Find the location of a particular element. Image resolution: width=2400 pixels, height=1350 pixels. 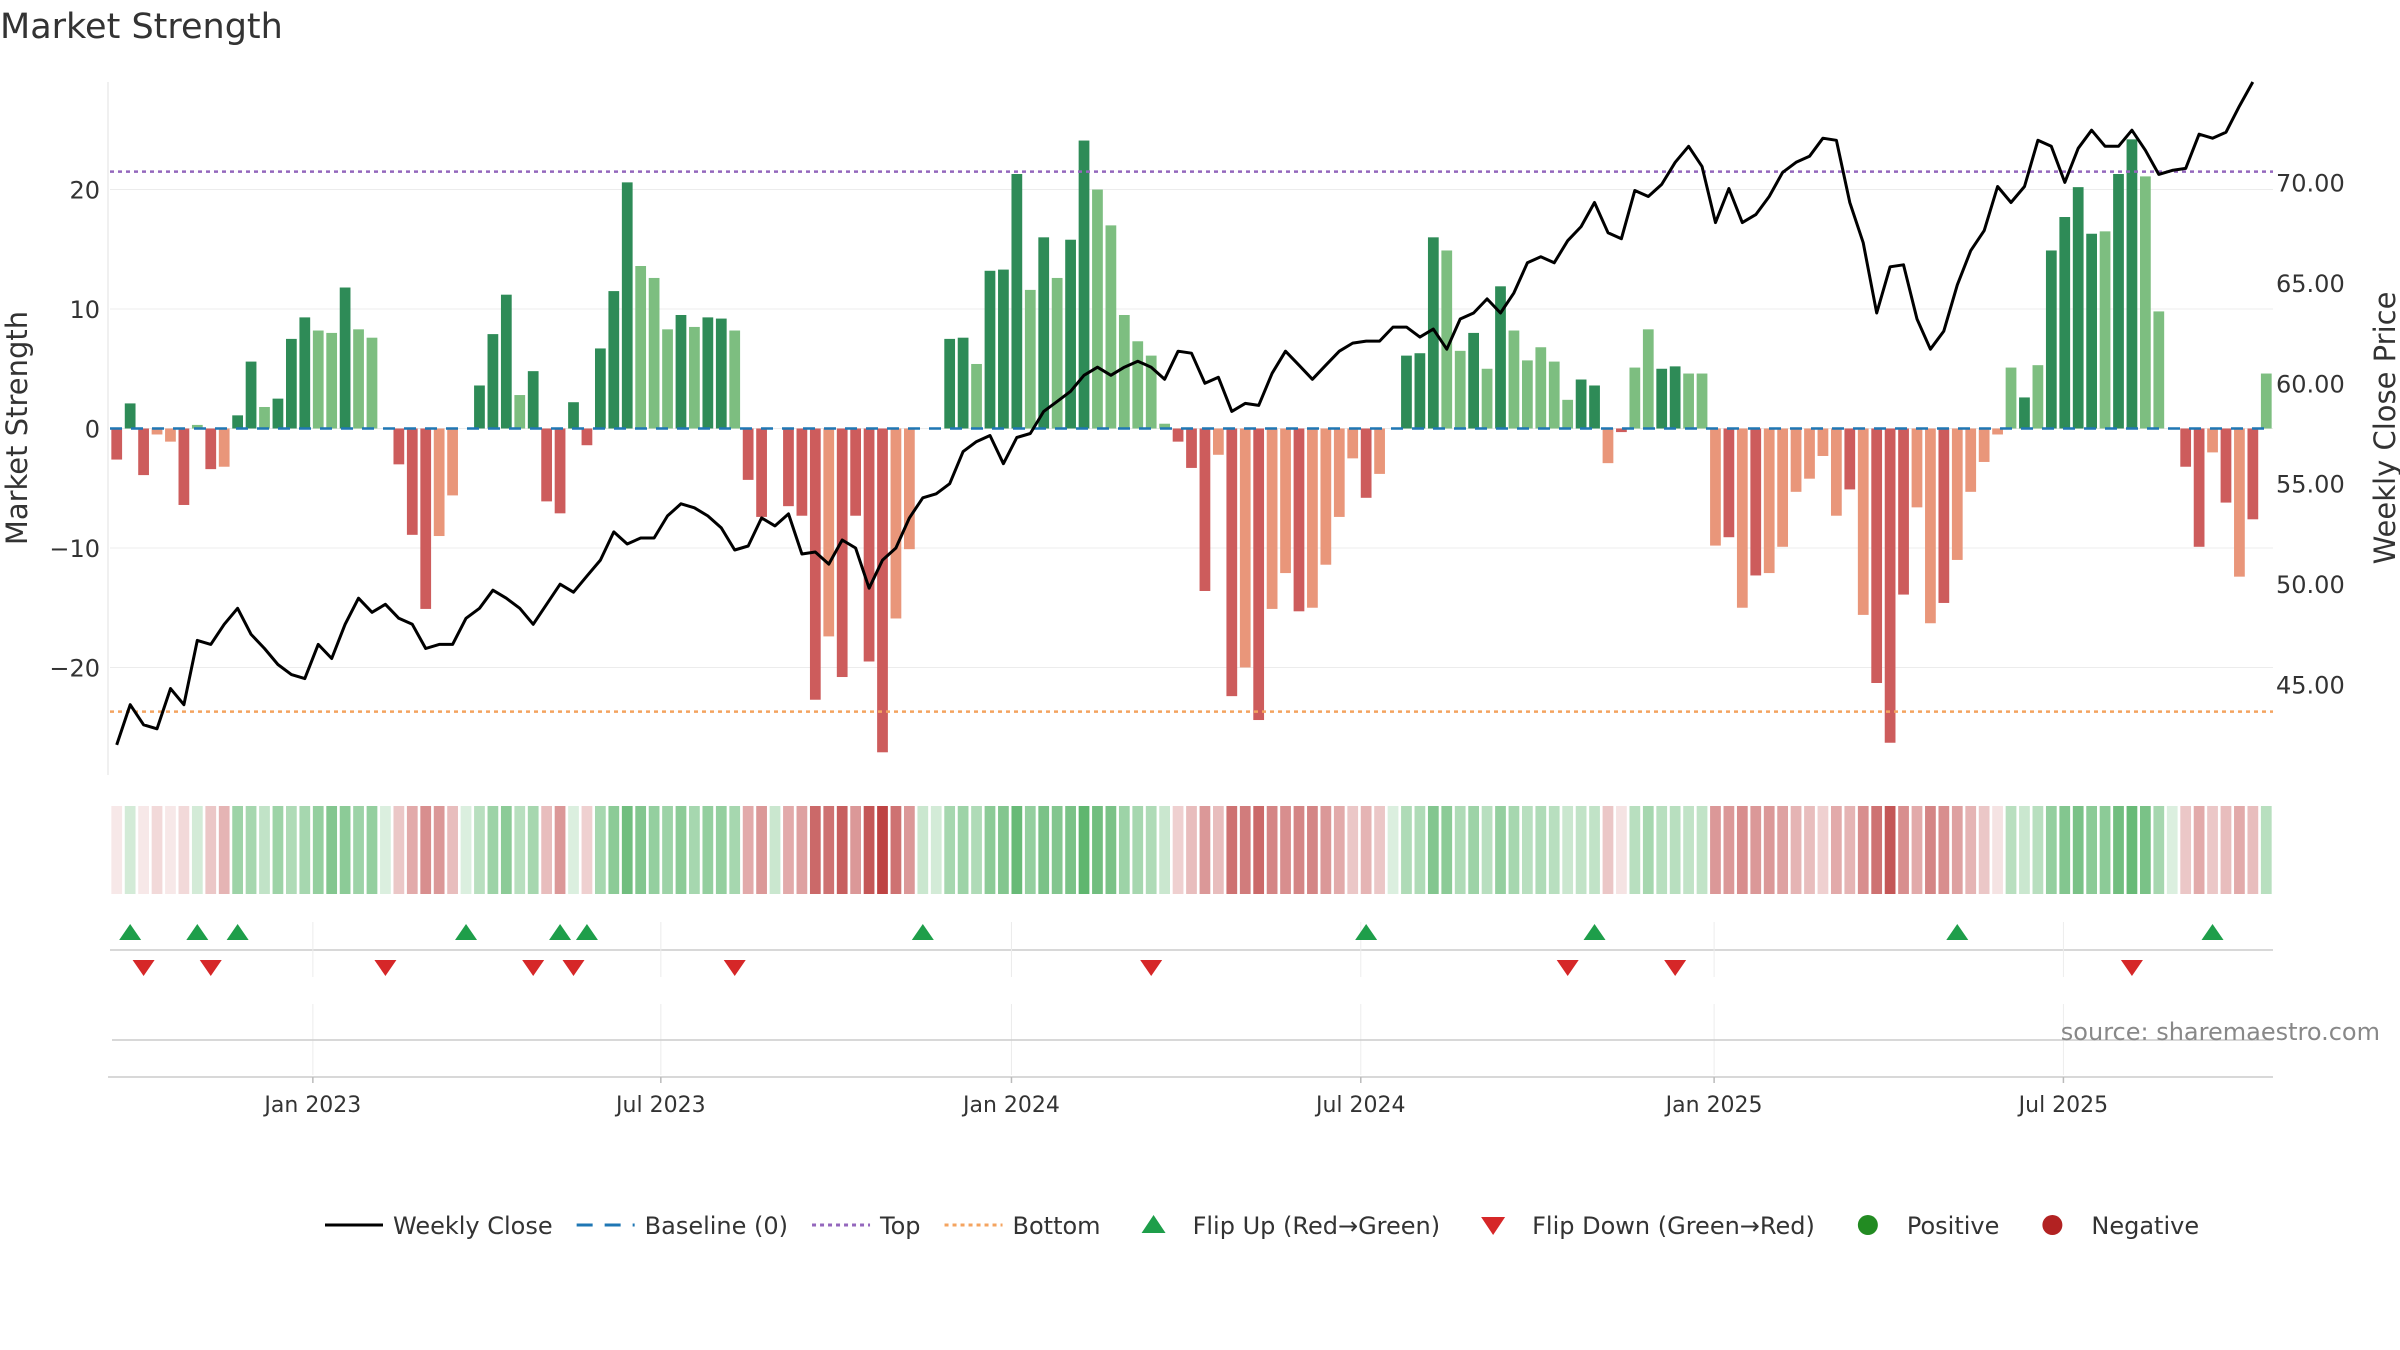

legend-flip-down-icon is located at coordinates (1493, 1226).